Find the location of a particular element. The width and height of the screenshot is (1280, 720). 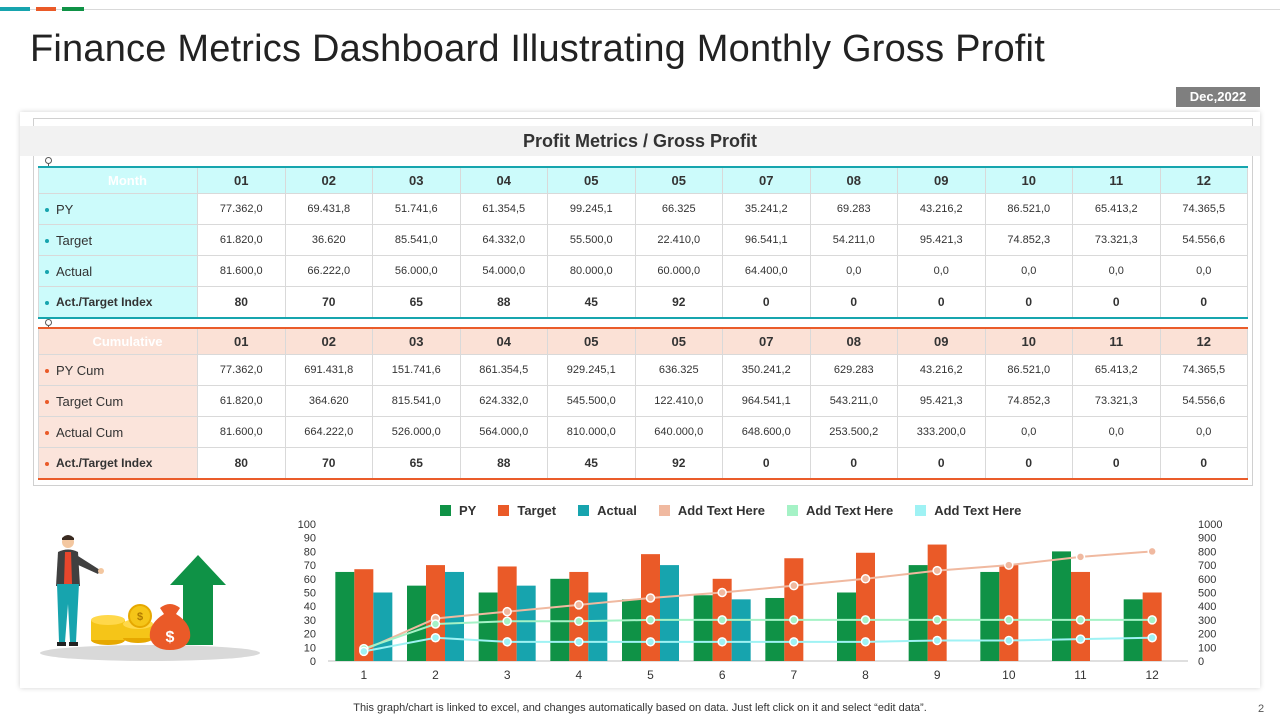

table-cell: 43.216,2 is located at coordinates (941, 370).